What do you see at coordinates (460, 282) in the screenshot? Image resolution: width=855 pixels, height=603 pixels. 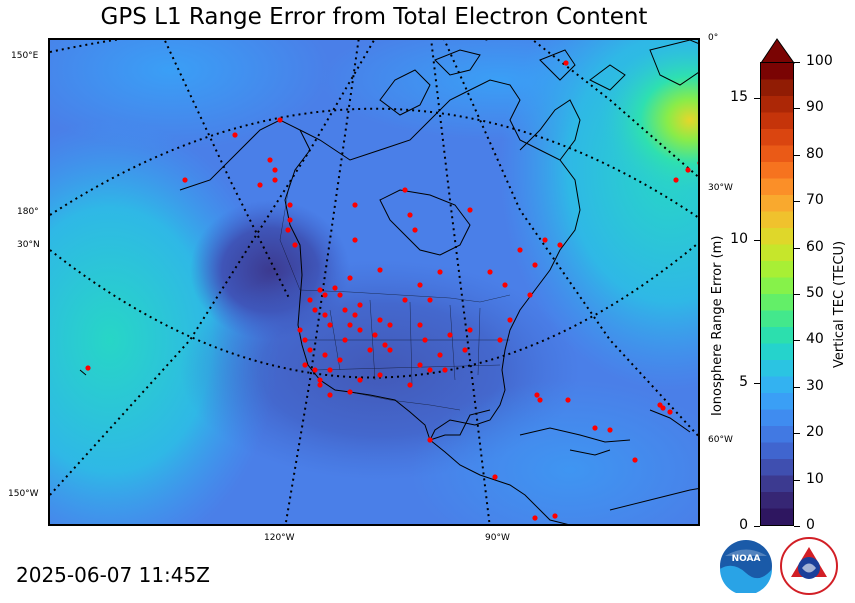 I see `meridian-90w` at bounding box center [460, 282].